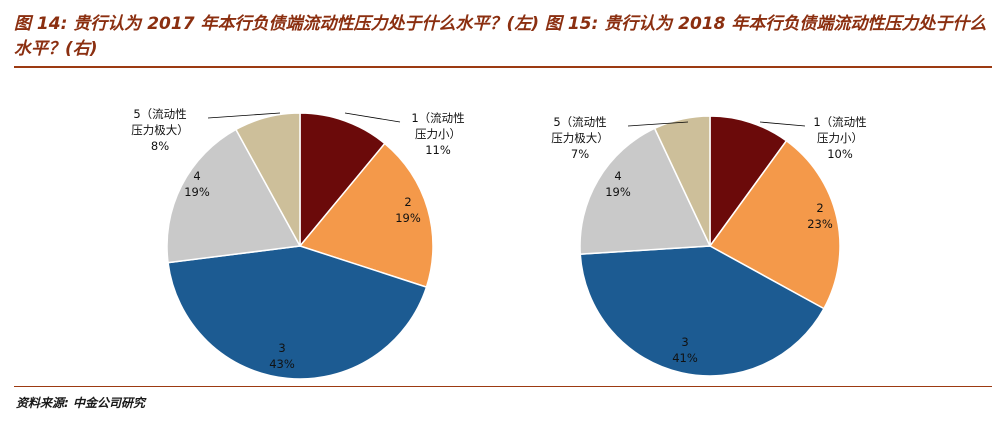  I want to click on slice-label-2: 2 19%, so click(408, 210).